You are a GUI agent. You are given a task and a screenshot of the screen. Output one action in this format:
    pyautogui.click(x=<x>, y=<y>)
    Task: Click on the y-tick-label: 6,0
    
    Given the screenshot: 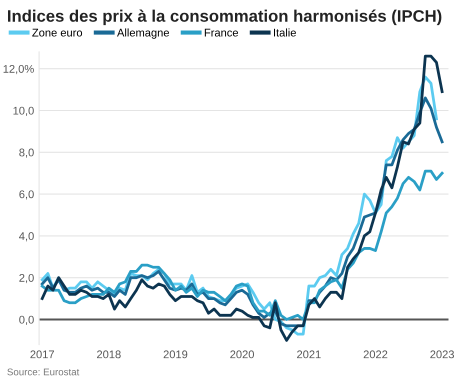 What is the action you would take?
    pyautogui.click(x=26, y=195)
    